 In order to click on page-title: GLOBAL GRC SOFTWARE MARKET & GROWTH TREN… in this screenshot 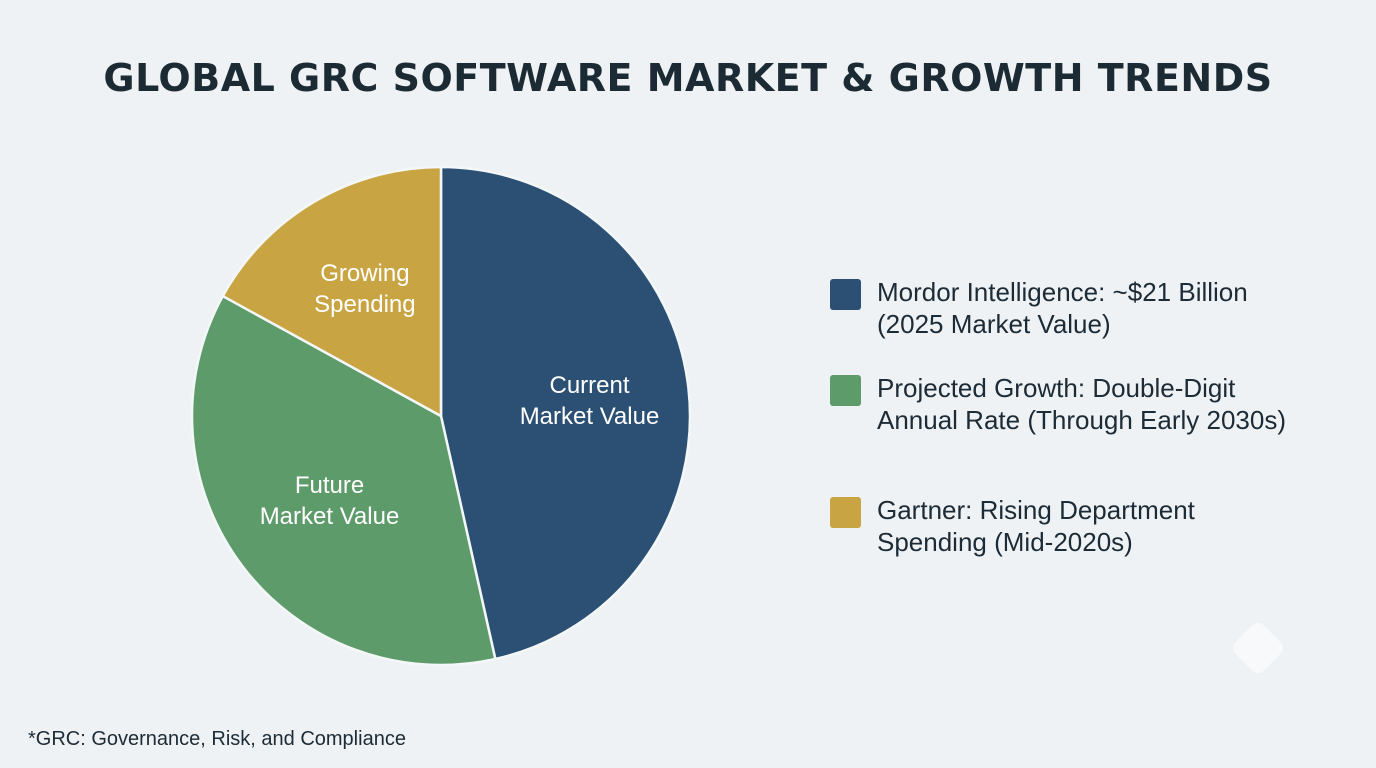, I will do `click(688, 78)`.